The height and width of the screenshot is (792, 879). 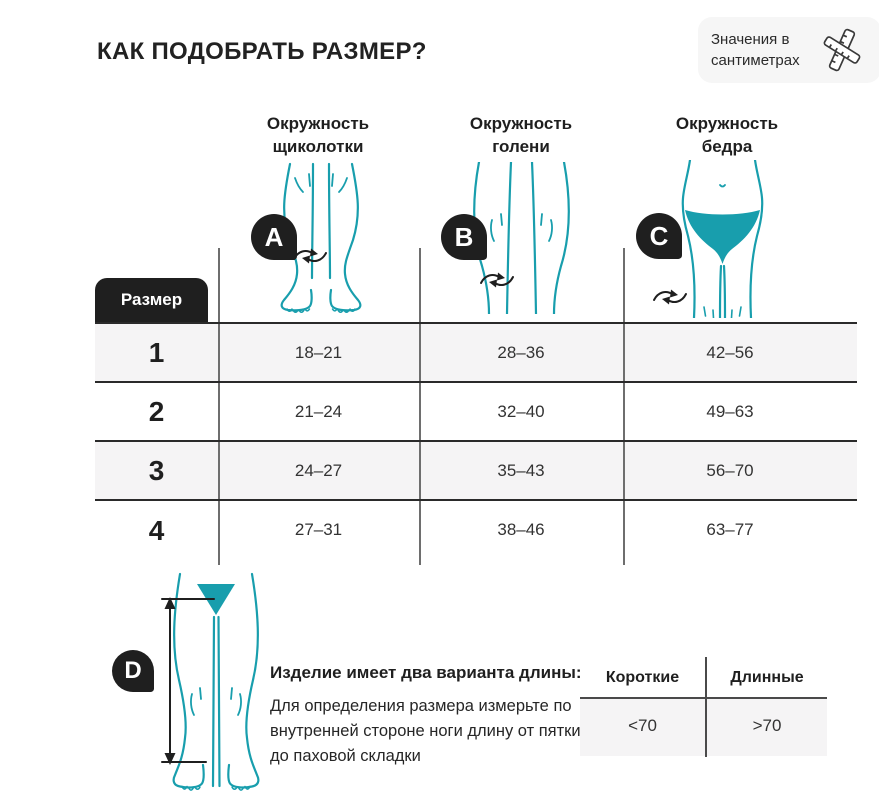 I want to click on badge-d: D, so click(x=133, y=671).